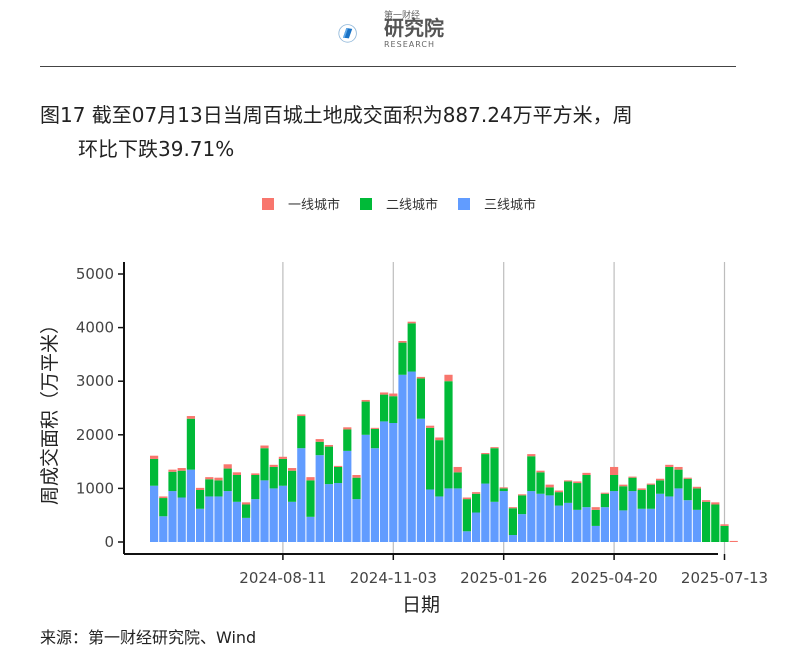 The height and width of the screenshot is (670, 786). Describe the element at coordinates (95, 381) in the screenshot. I see `y-tick-label: 3000` at that location.